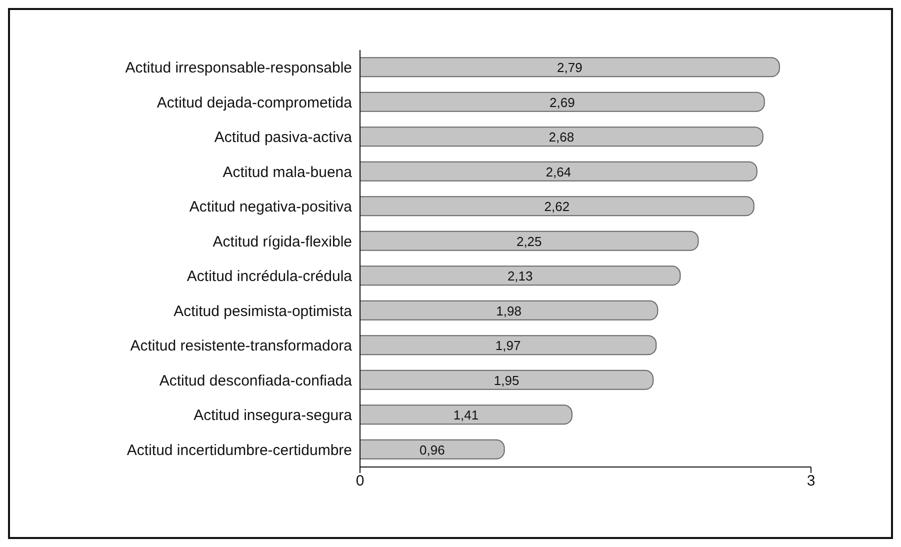 Image resolution: width=901 pixels, height=547 pixels. I want to click on y-tick-label: Actitud rígida-flexible, so click(282, 241).